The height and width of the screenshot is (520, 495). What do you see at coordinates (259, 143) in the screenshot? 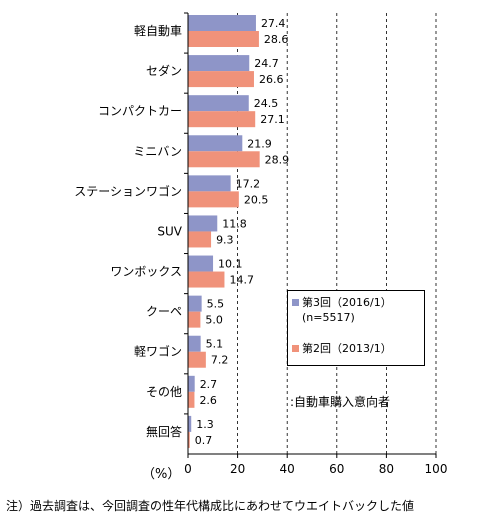
I see `data-label-series-1: 21.9` at bounding box center [259, 143].